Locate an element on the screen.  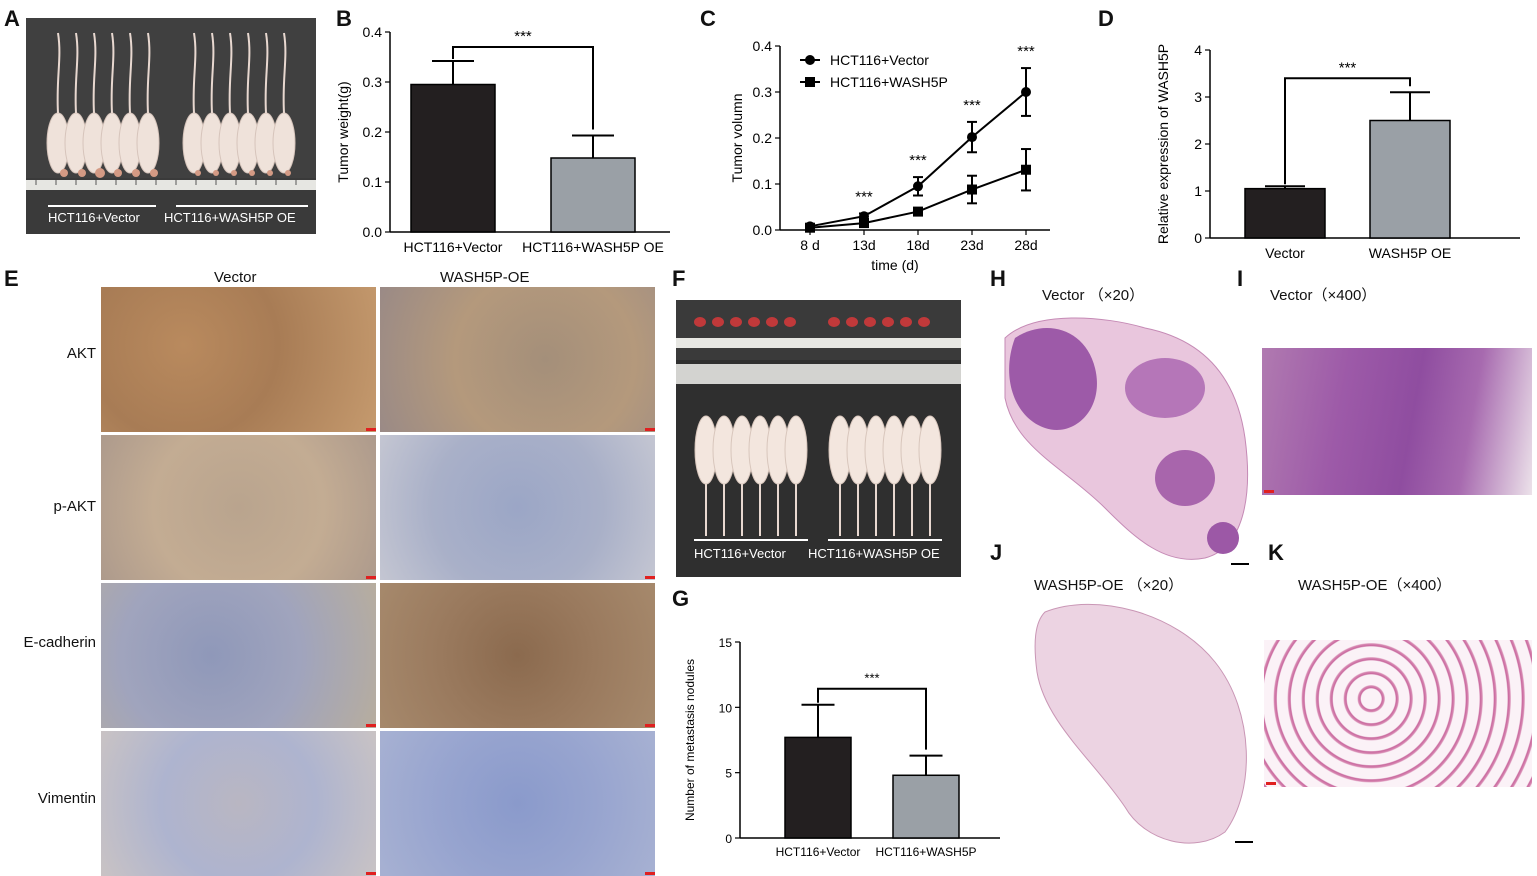
ihc-tile-akt-wash5p is located at coordinates (517, 359).